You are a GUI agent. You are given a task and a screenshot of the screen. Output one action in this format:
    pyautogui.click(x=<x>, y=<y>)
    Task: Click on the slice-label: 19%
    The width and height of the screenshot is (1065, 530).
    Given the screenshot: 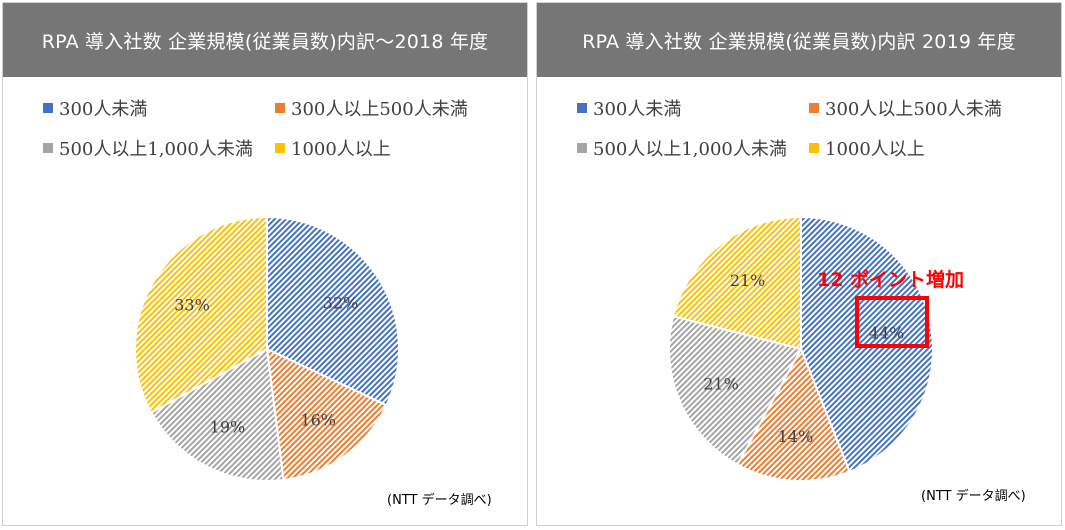 What is the action you would take?
    pyautogui.click(x=228, y=427)
    